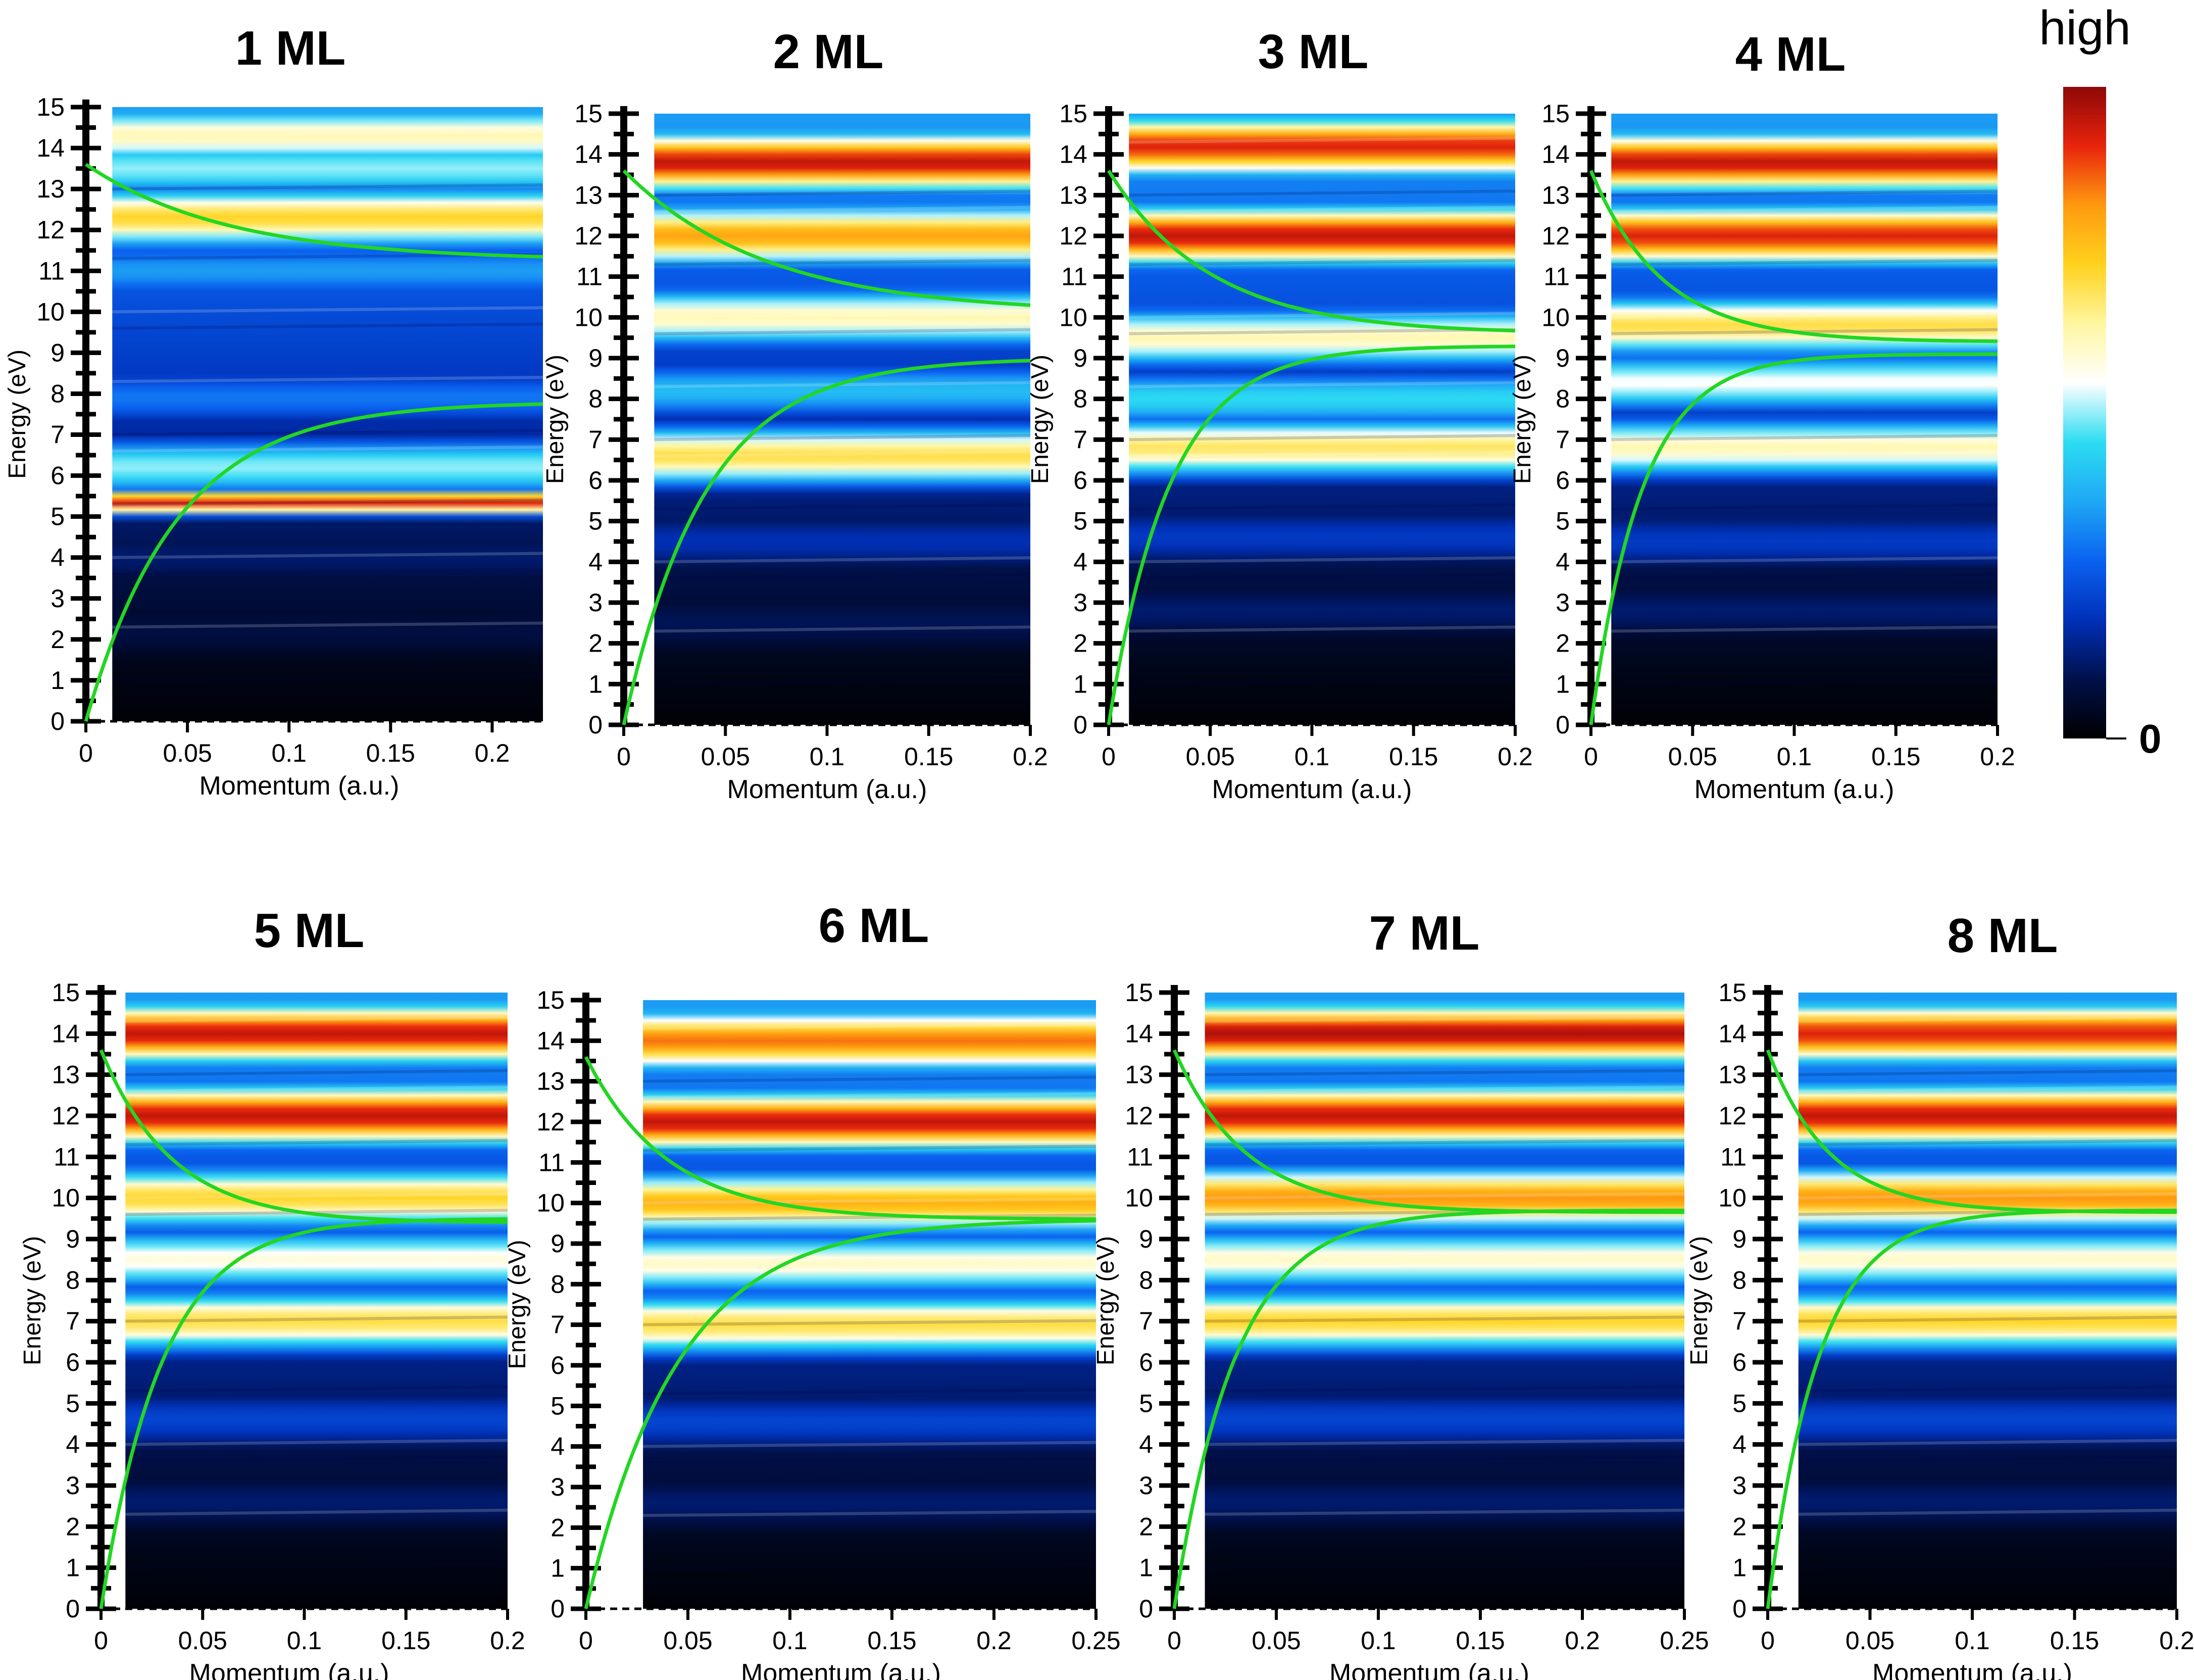  I want to click on x-tick-label: 0, so click(1768, 1640).